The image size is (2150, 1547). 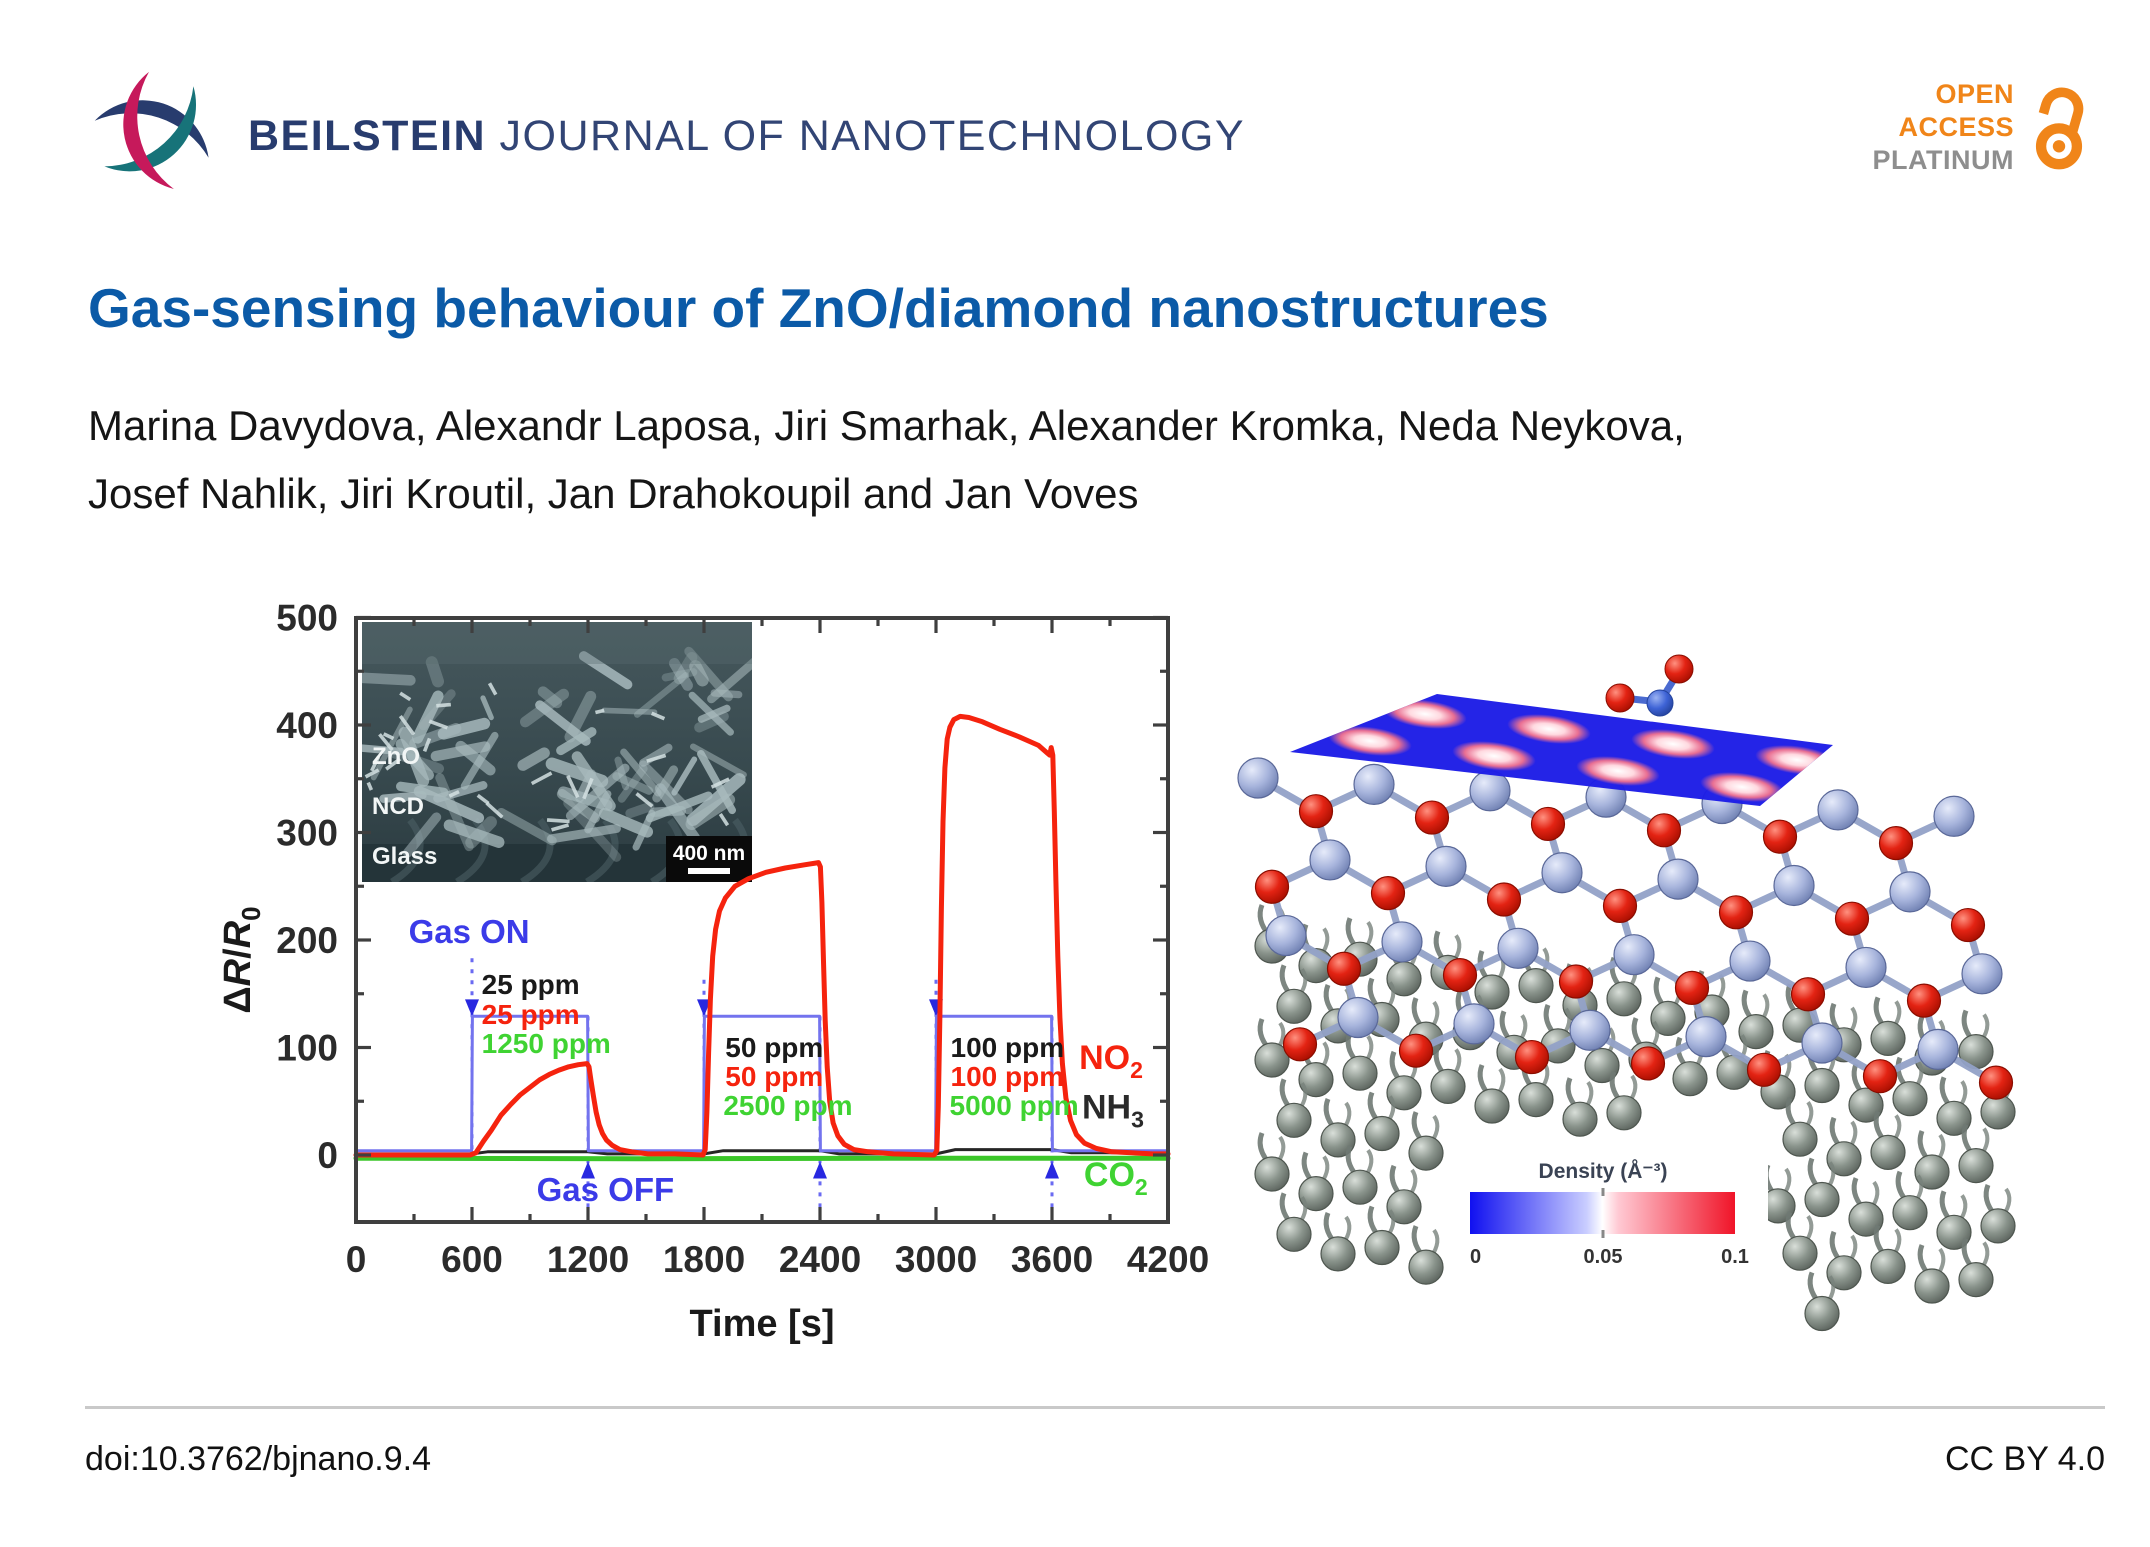 I want to click on sem-layer-label: ZnO, so click(x=396, y=756).